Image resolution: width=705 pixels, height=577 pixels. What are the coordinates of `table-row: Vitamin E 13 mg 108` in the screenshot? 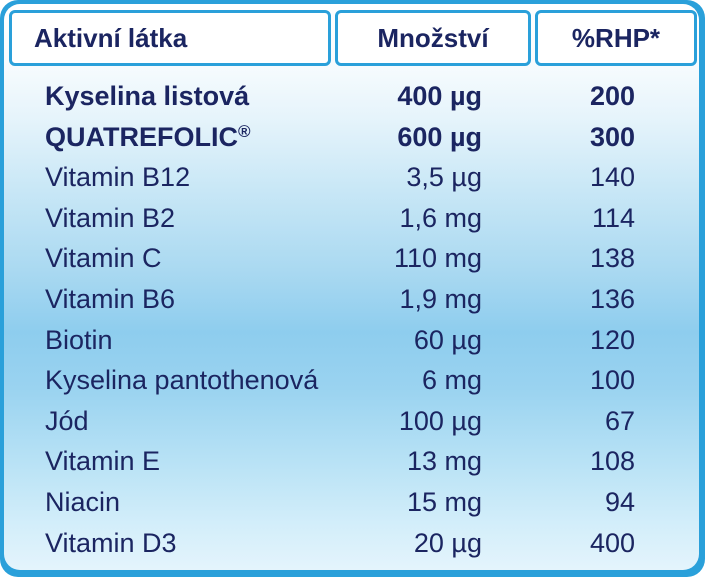 It's located at (352, 461).